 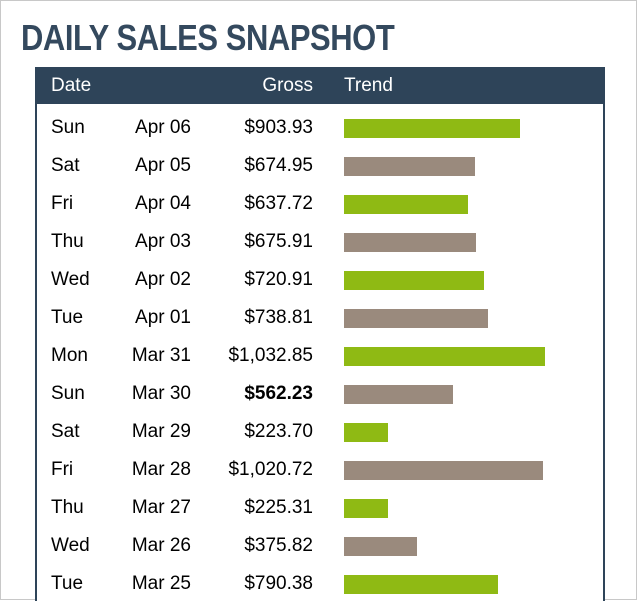 I want to click on table-row: Sat Apr 05 $674.95, so click(x=320, y=166).